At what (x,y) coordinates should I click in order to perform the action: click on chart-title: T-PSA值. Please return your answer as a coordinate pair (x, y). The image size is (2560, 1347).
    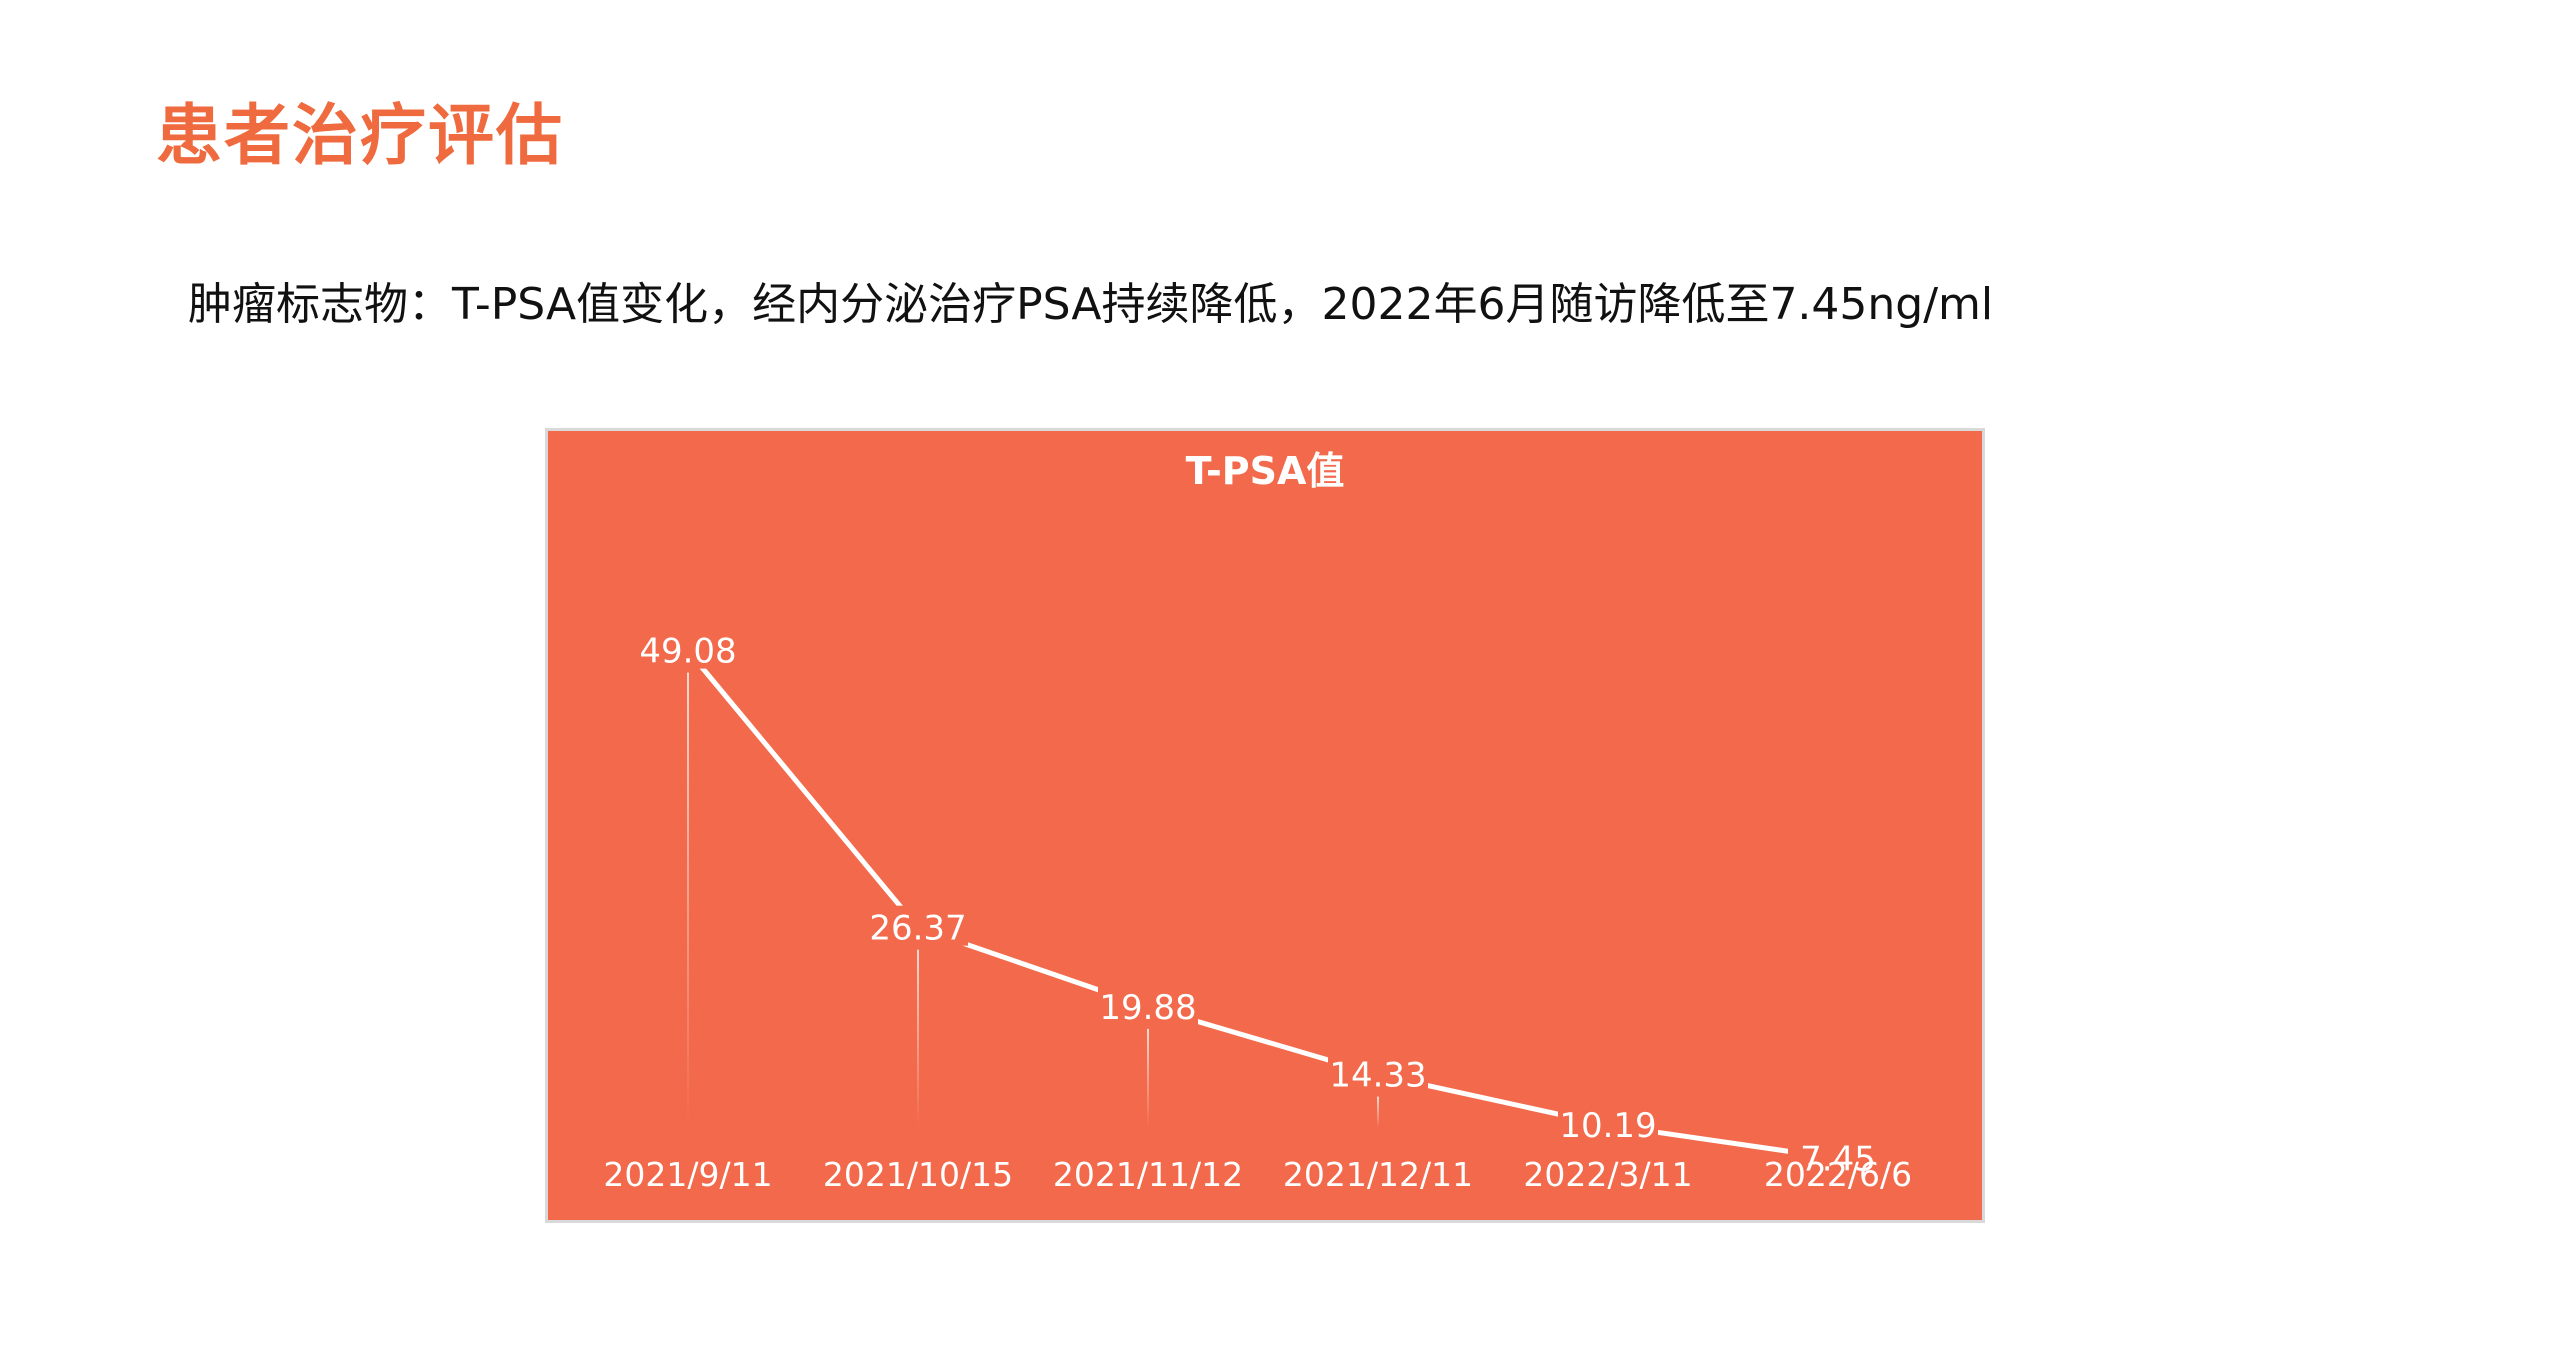
    Looking at the image, I should click on (1265, 471).